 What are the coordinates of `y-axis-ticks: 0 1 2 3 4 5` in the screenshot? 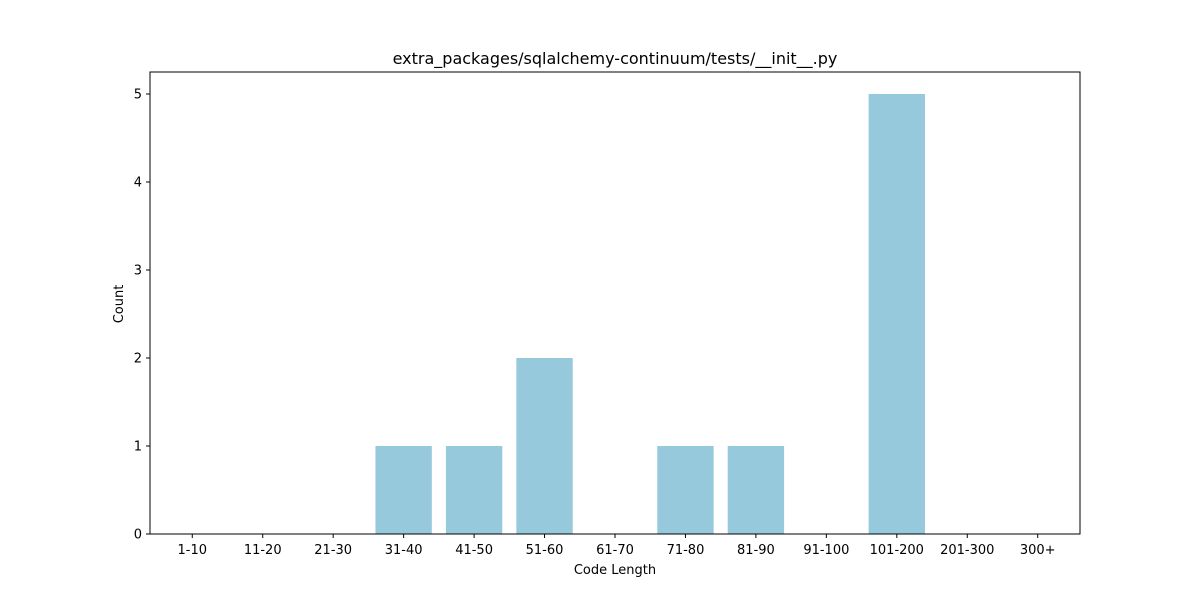 It's located at (142, 315).